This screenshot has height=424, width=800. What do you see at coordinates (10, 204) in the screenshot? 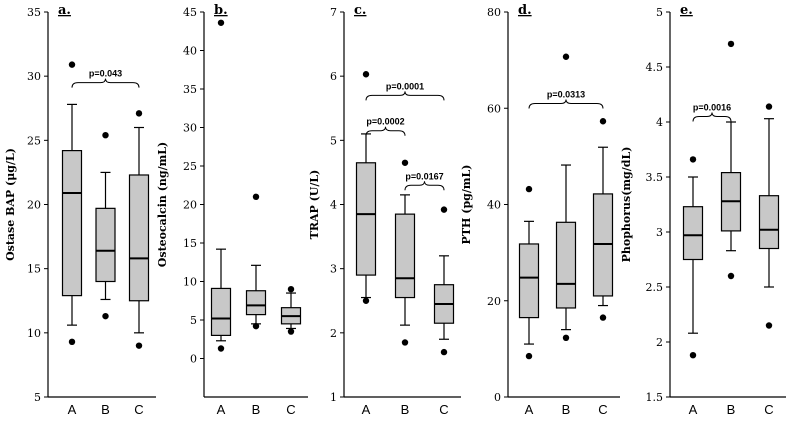
I see `y-axis-title: Ostase BAP (μg/L)` at bounding box center [10, 204].